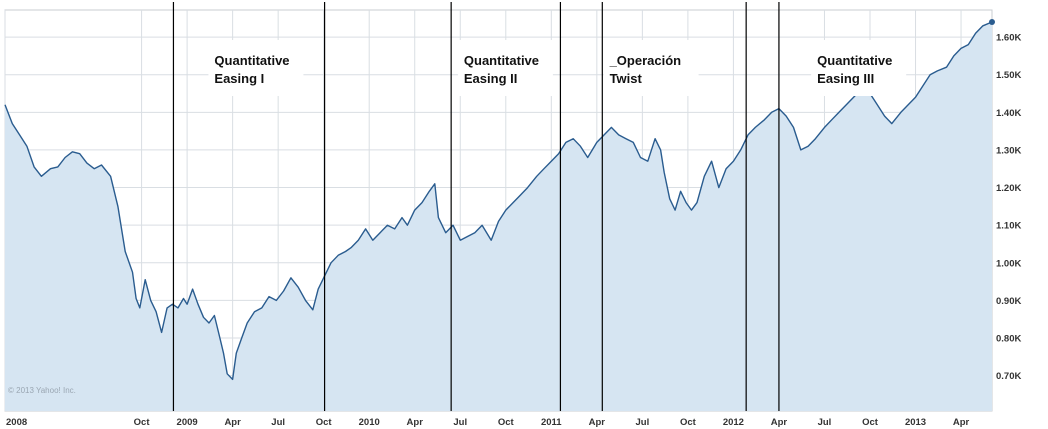  What do you see at coordinates (1008, 376) in the screenshot?
I see `y-tick-label: 0.70K` at bounding box center [1008, 376].